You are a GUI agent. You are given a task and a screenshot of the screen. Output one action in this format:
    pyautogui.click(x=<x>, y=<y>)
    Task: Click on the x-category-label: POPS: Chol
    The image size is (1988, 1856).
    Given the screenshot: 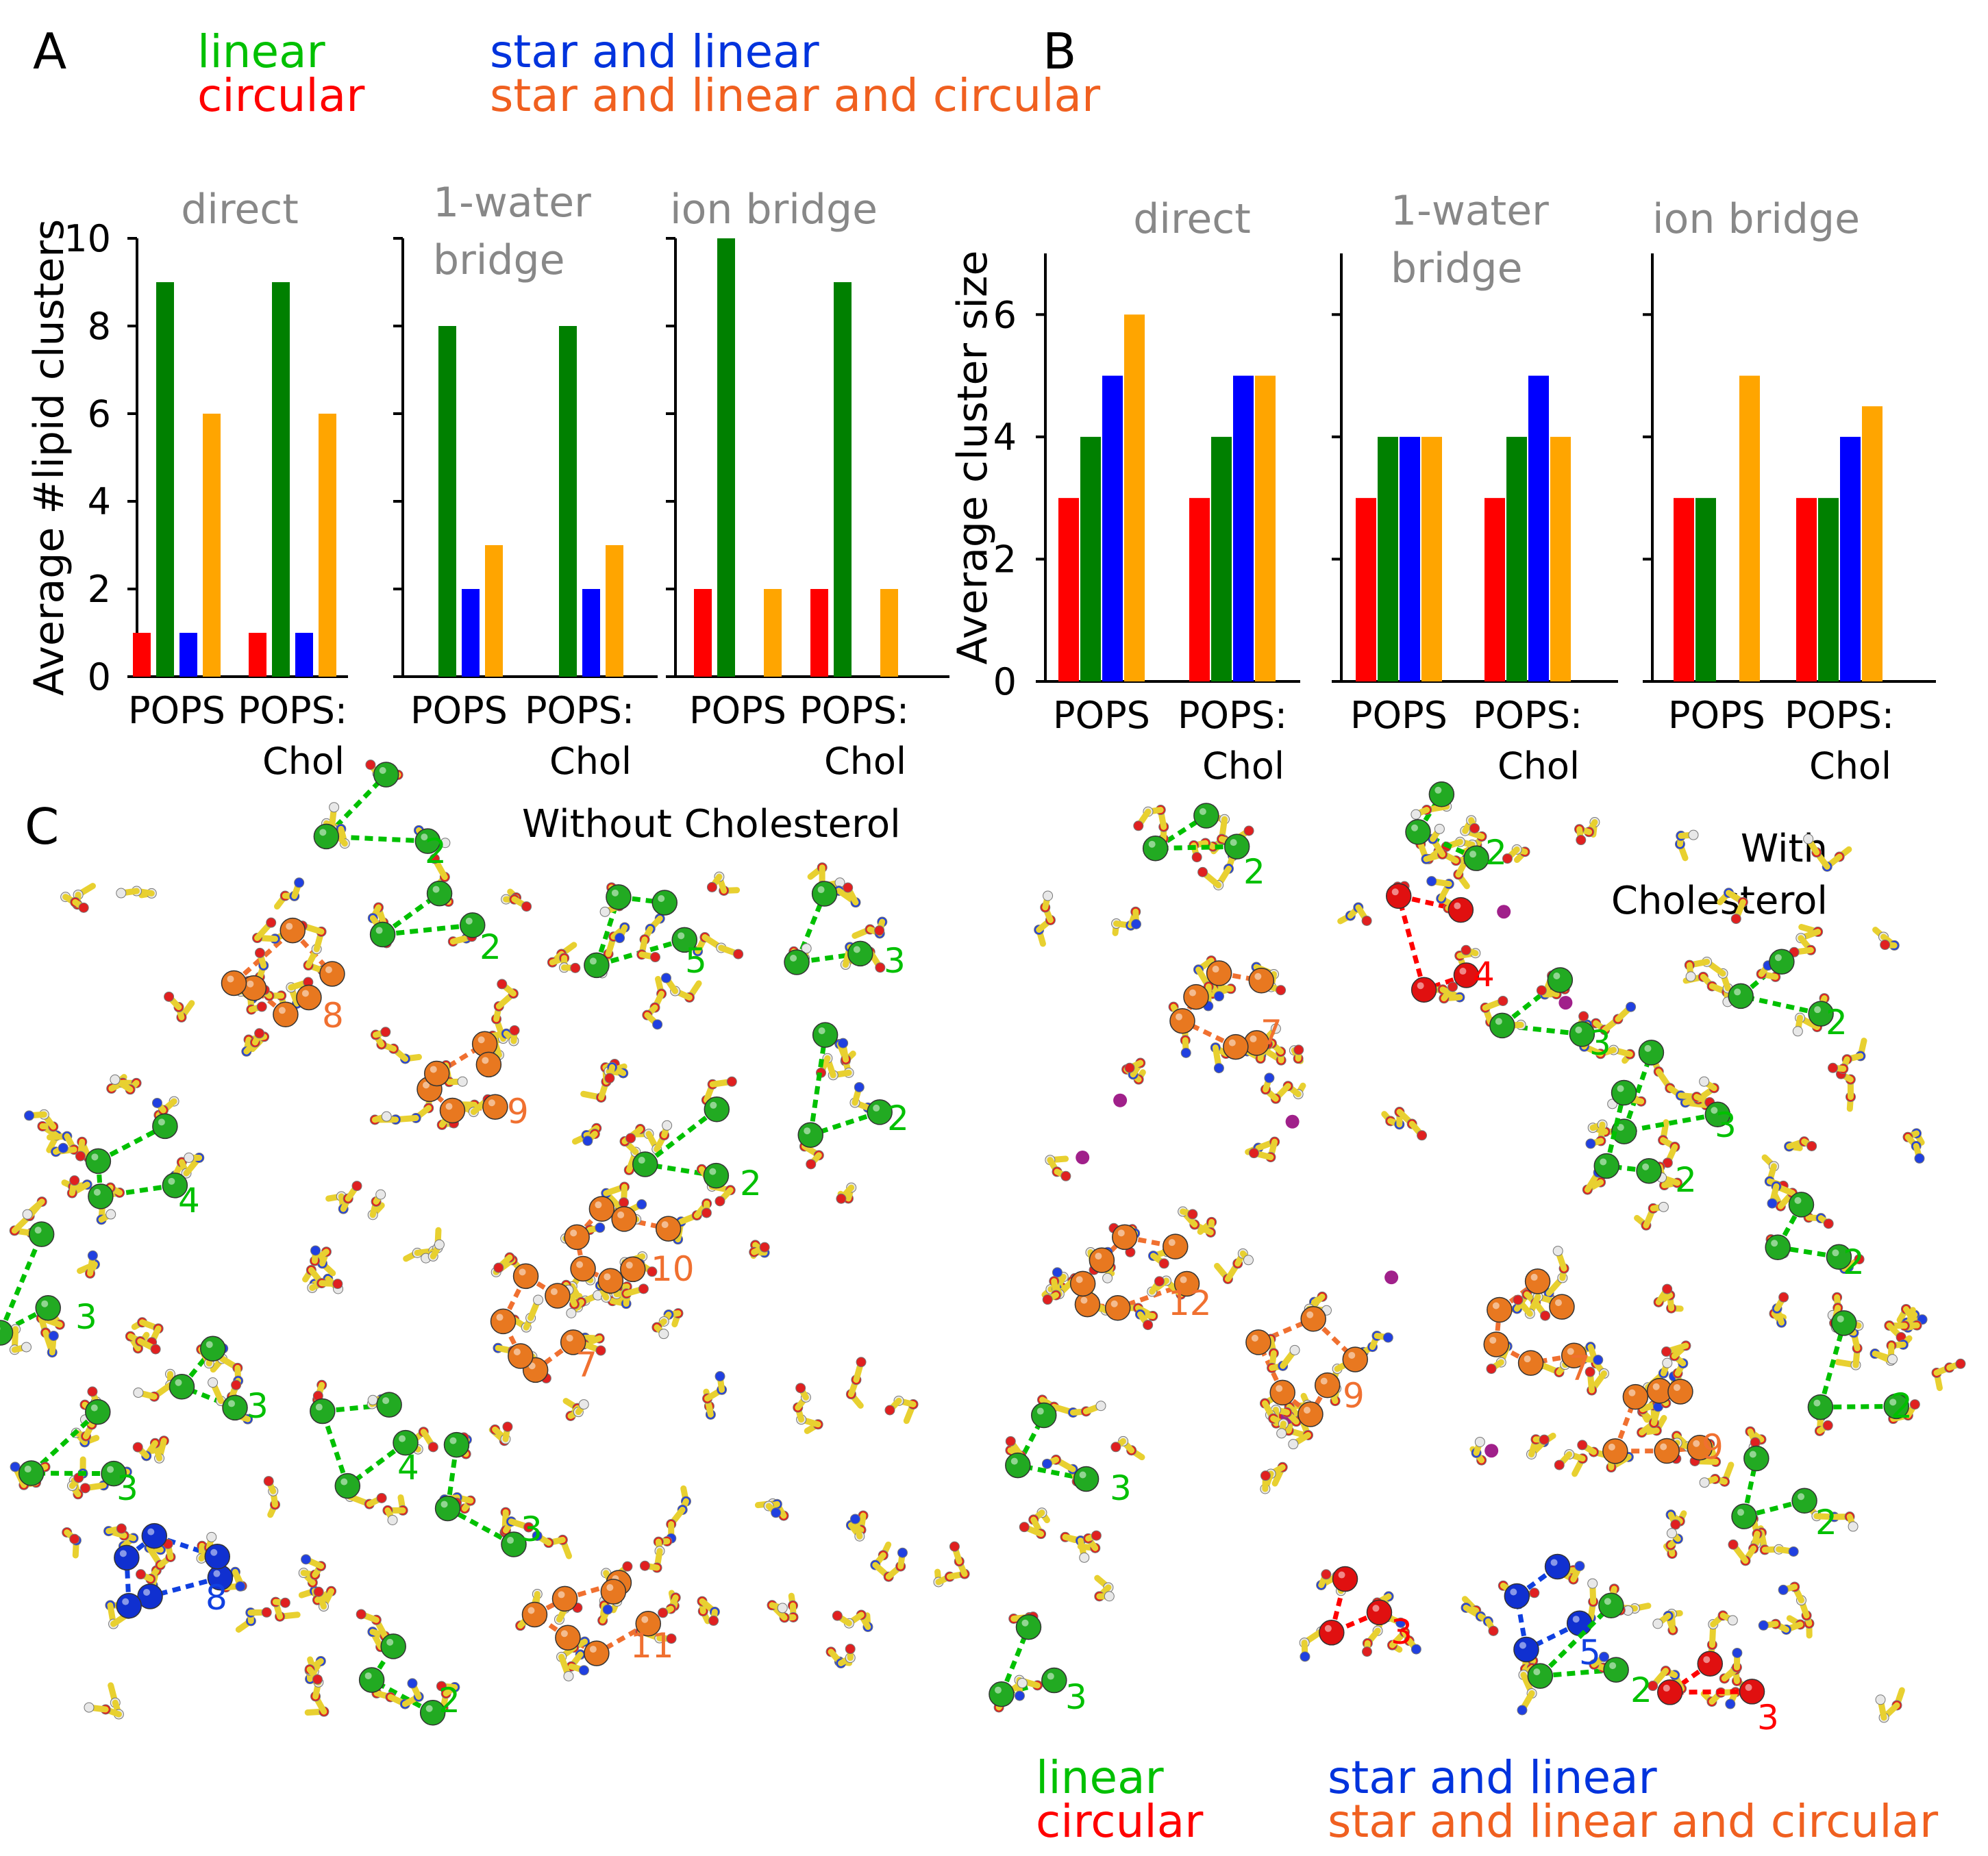 What is the action you would take?
    pyautogui.click(x=1527, y=741)
    